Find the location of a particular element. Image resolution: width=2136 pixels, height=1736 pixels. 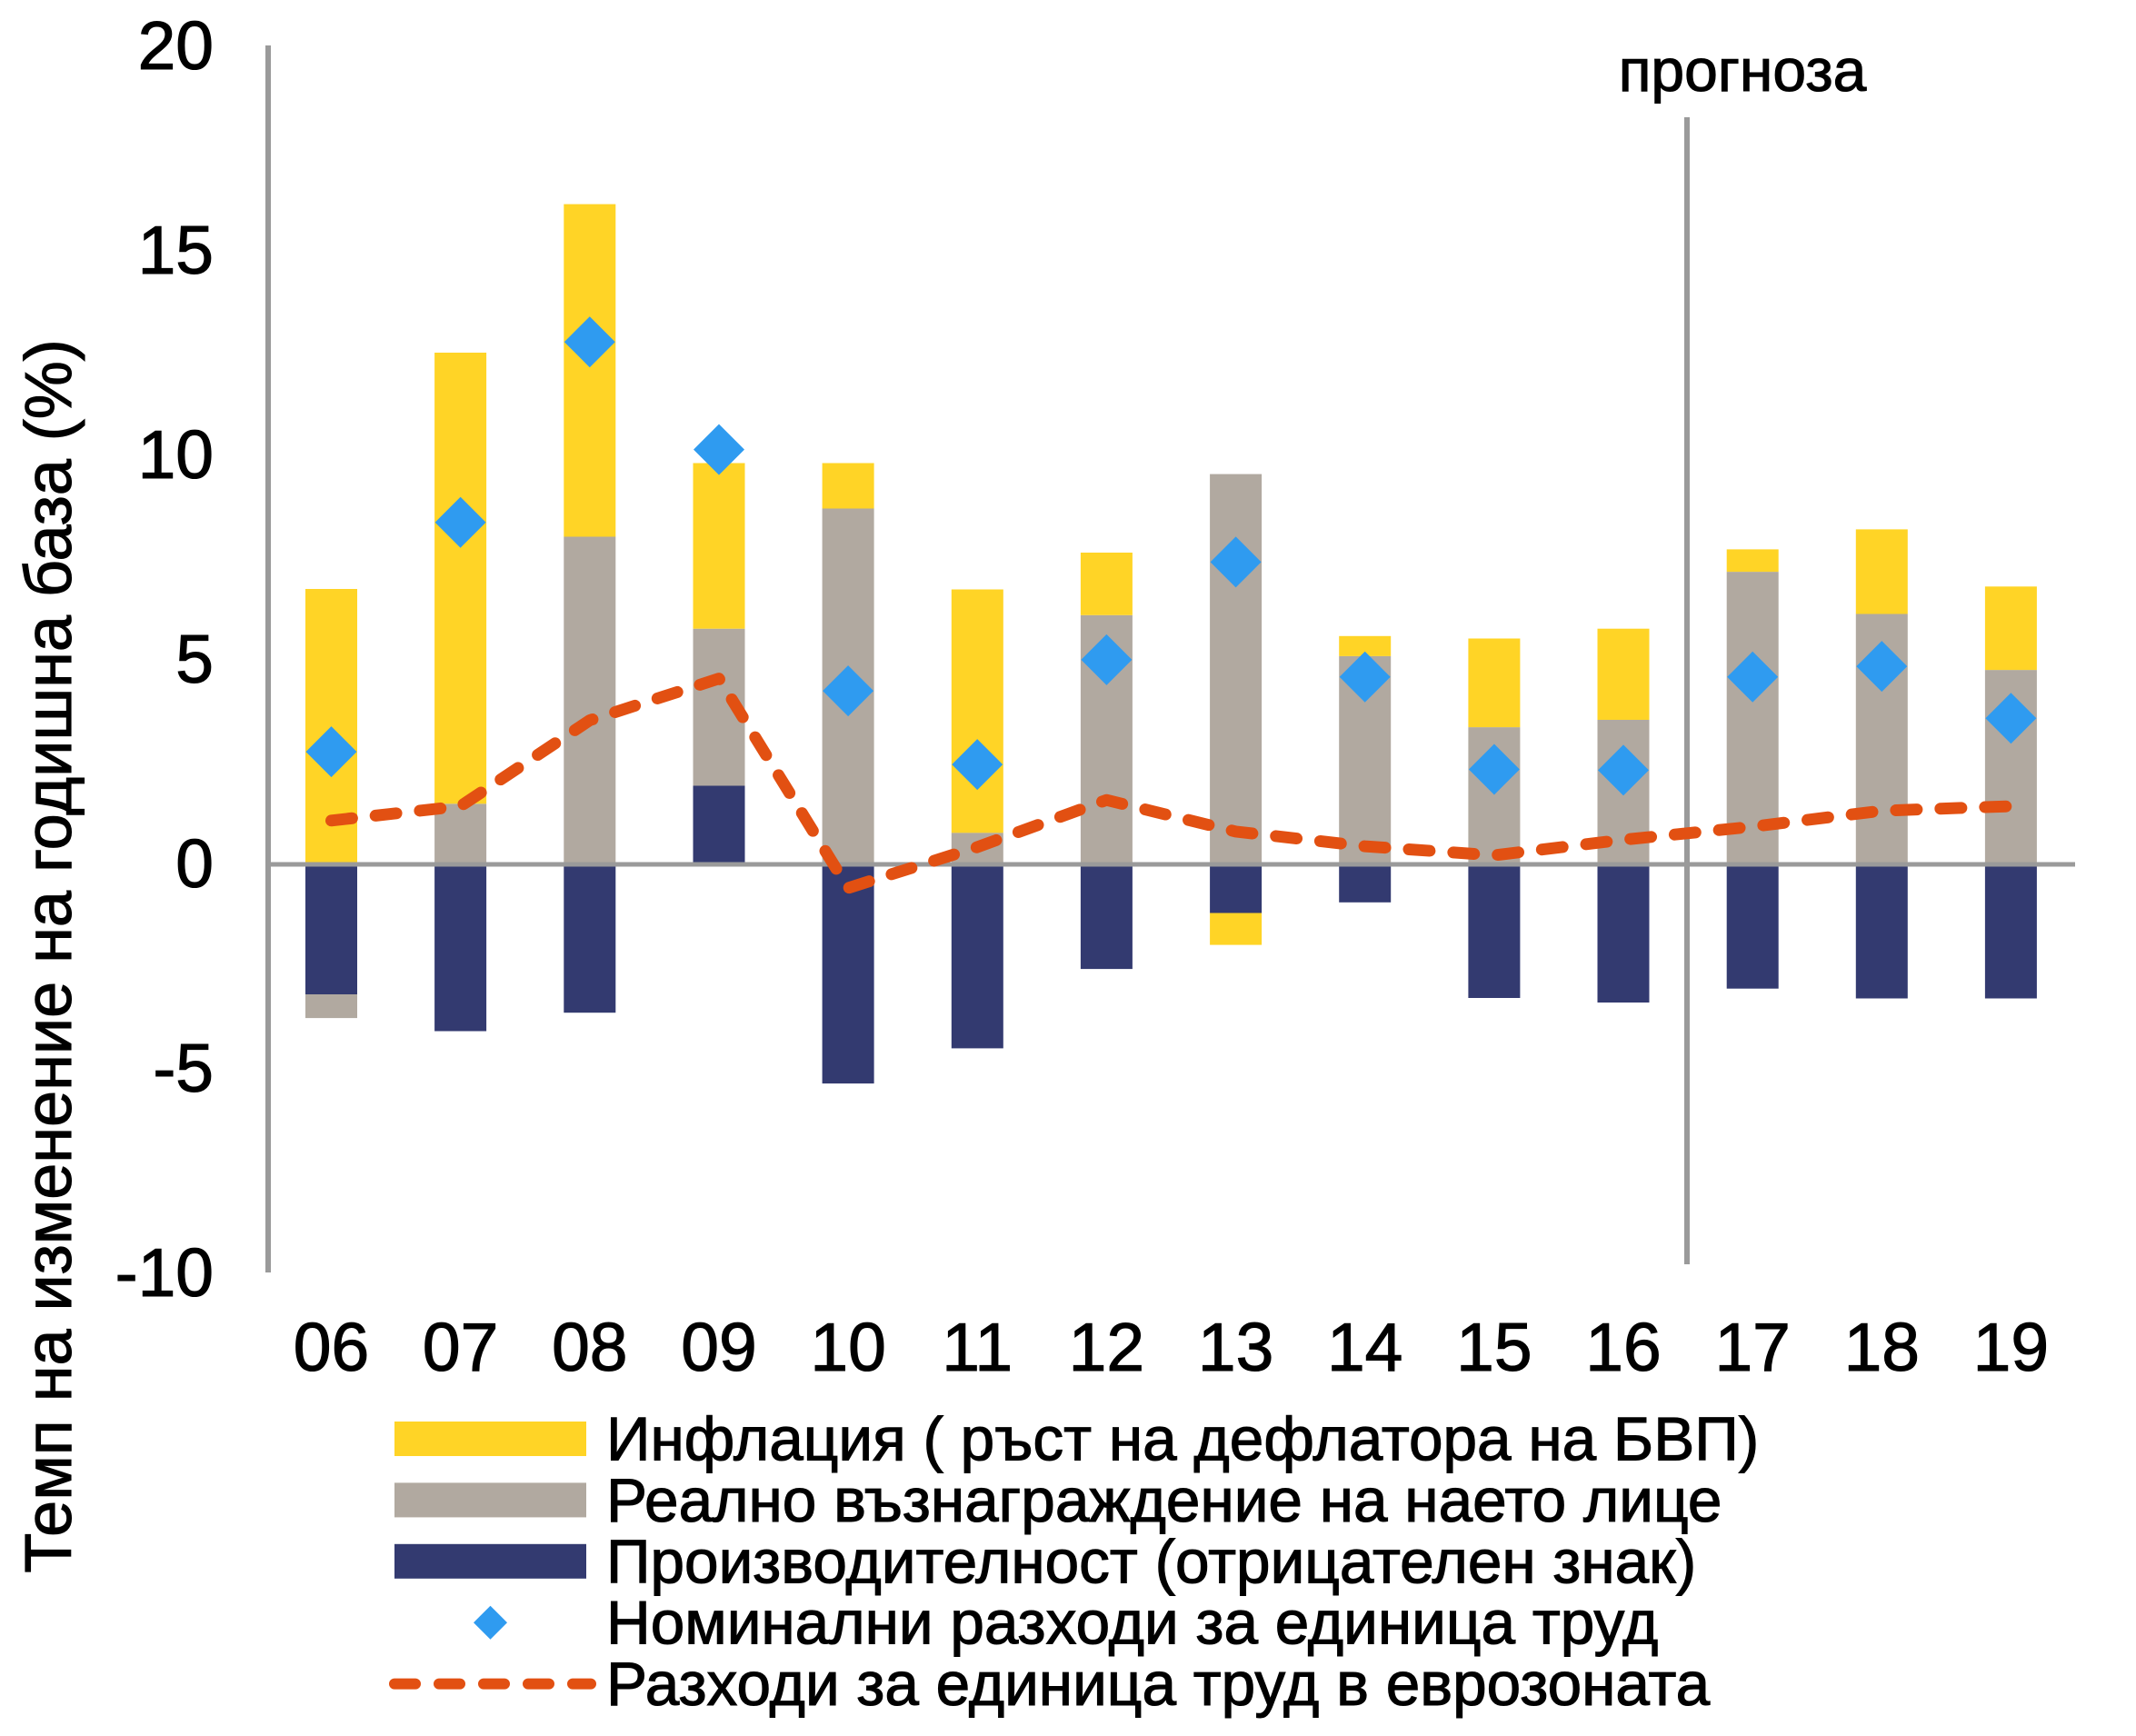

svg-text: 12 is located at coordinates (1106, 1347).